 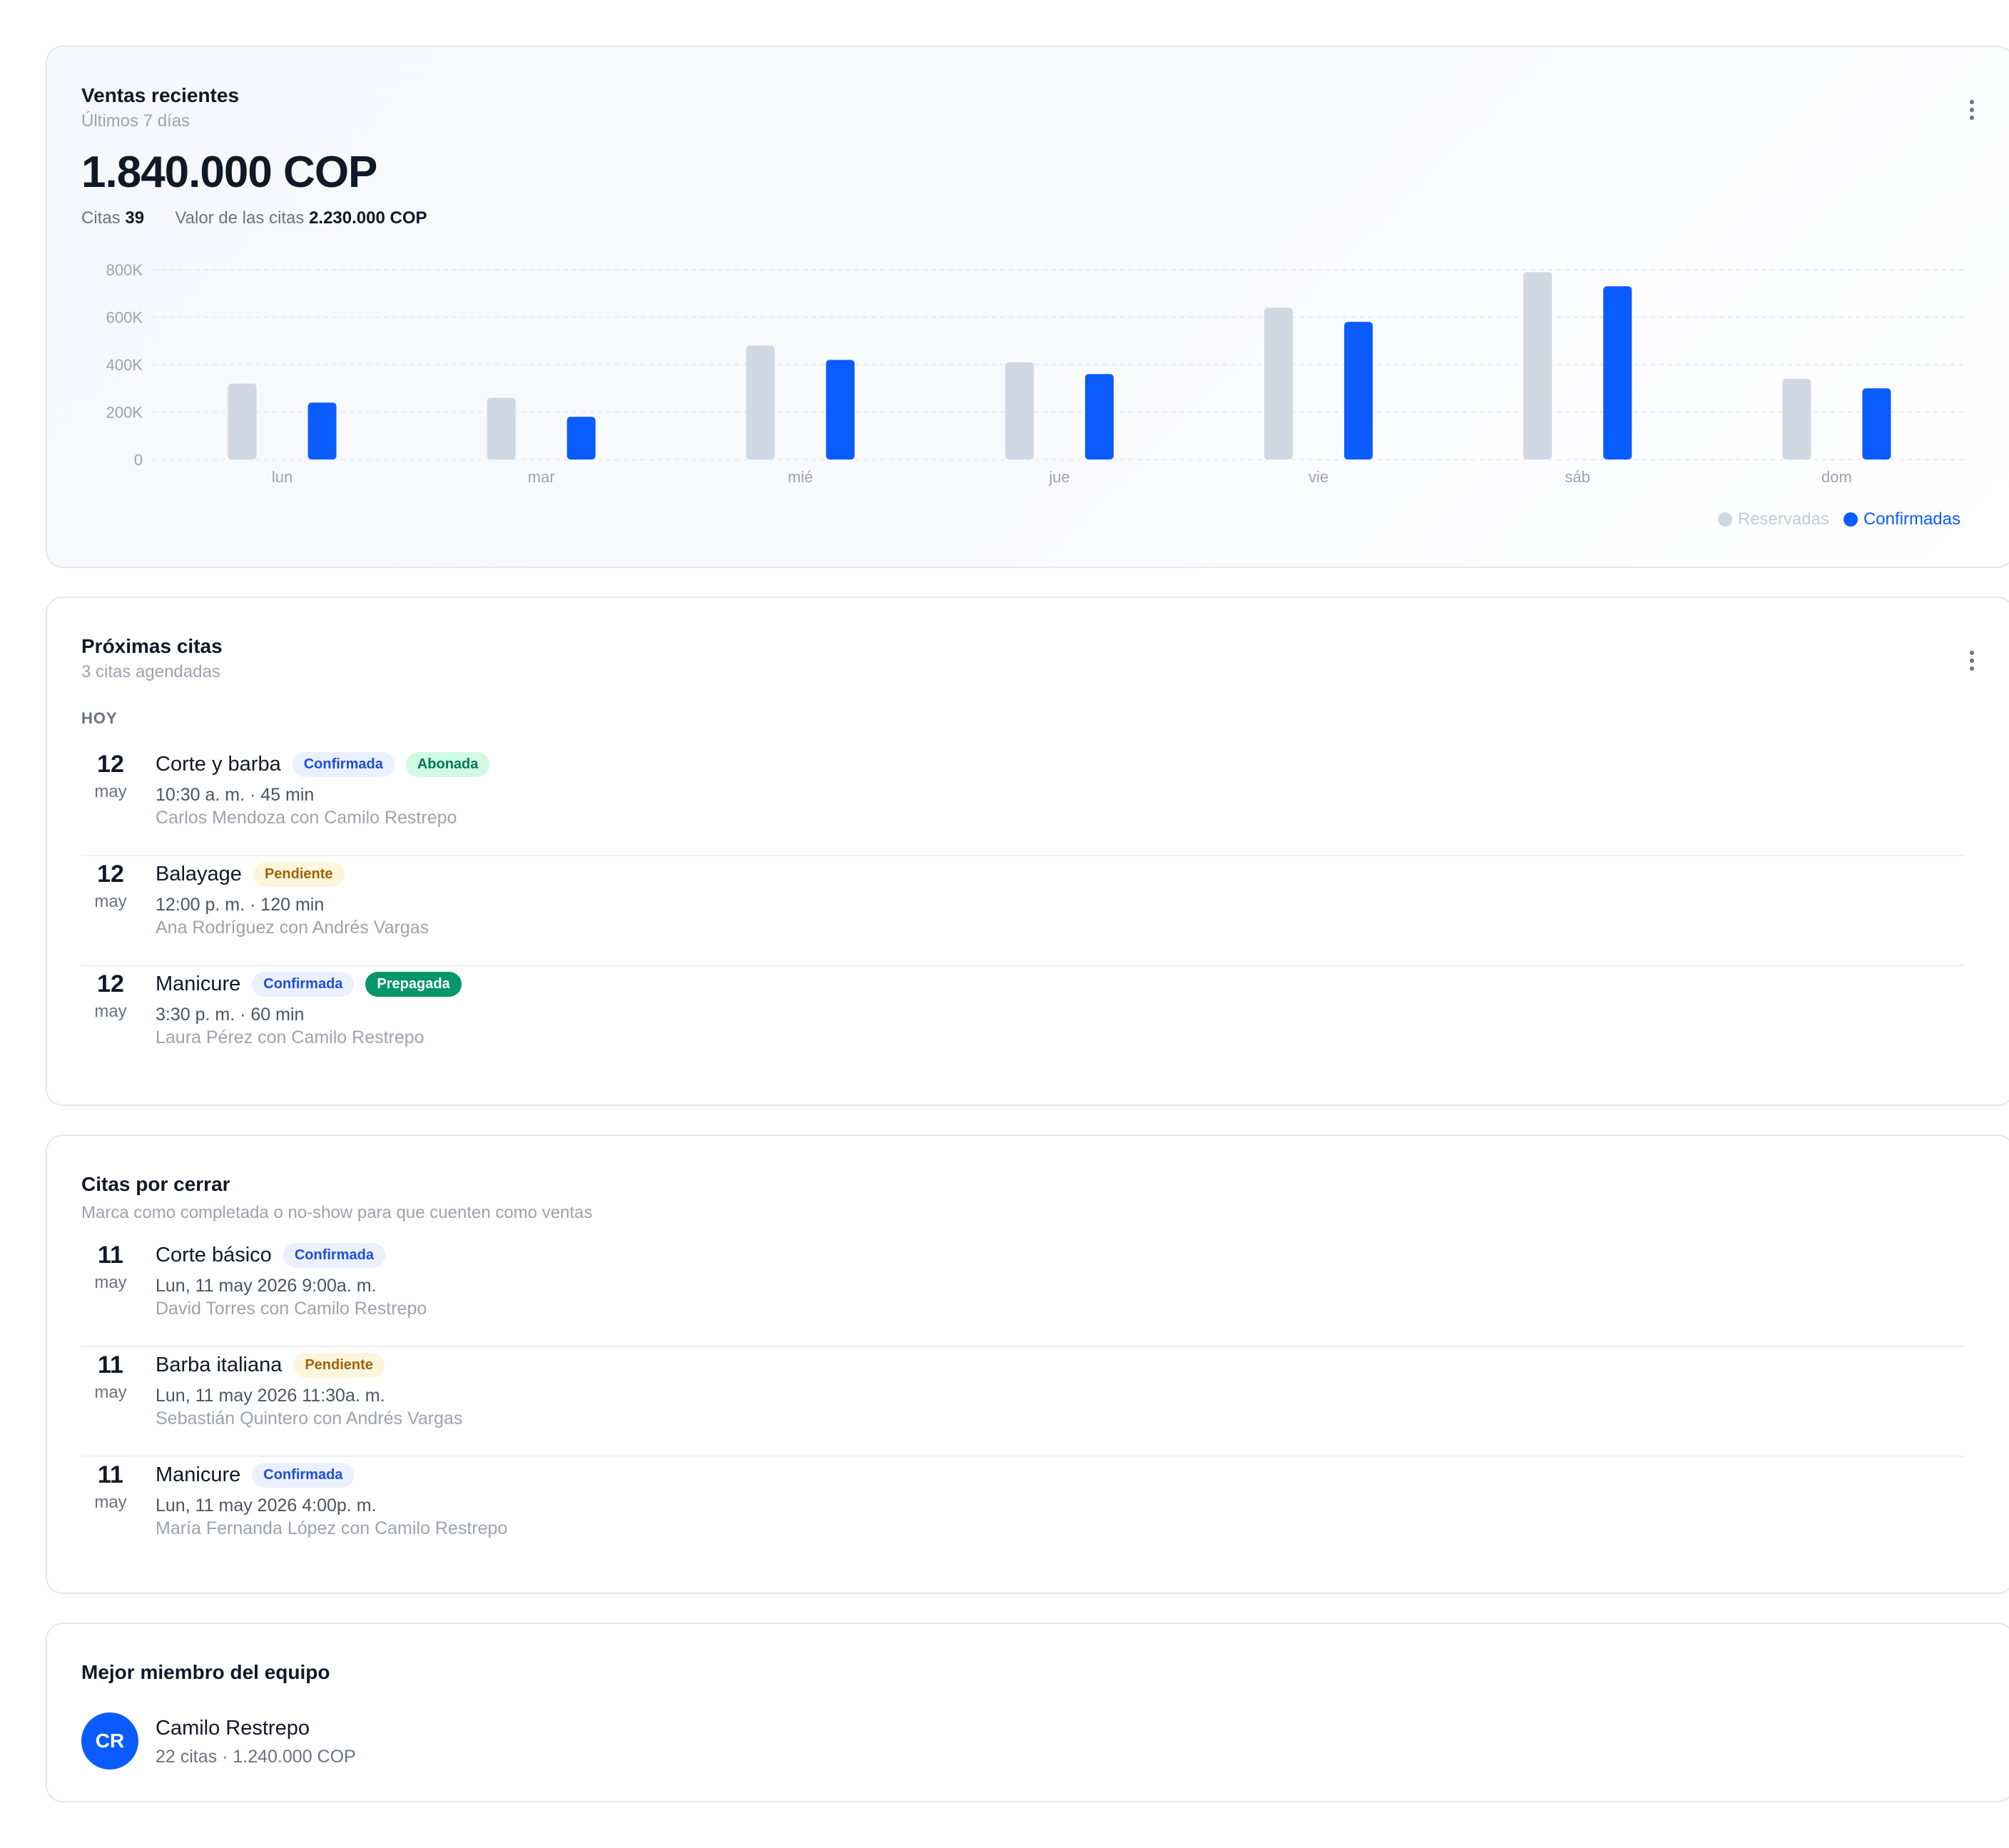 What do you see at coordinates (1577, 477) in the screenshot?
I see `x-tick-label: sáb` at bounding box center [1577, 477].